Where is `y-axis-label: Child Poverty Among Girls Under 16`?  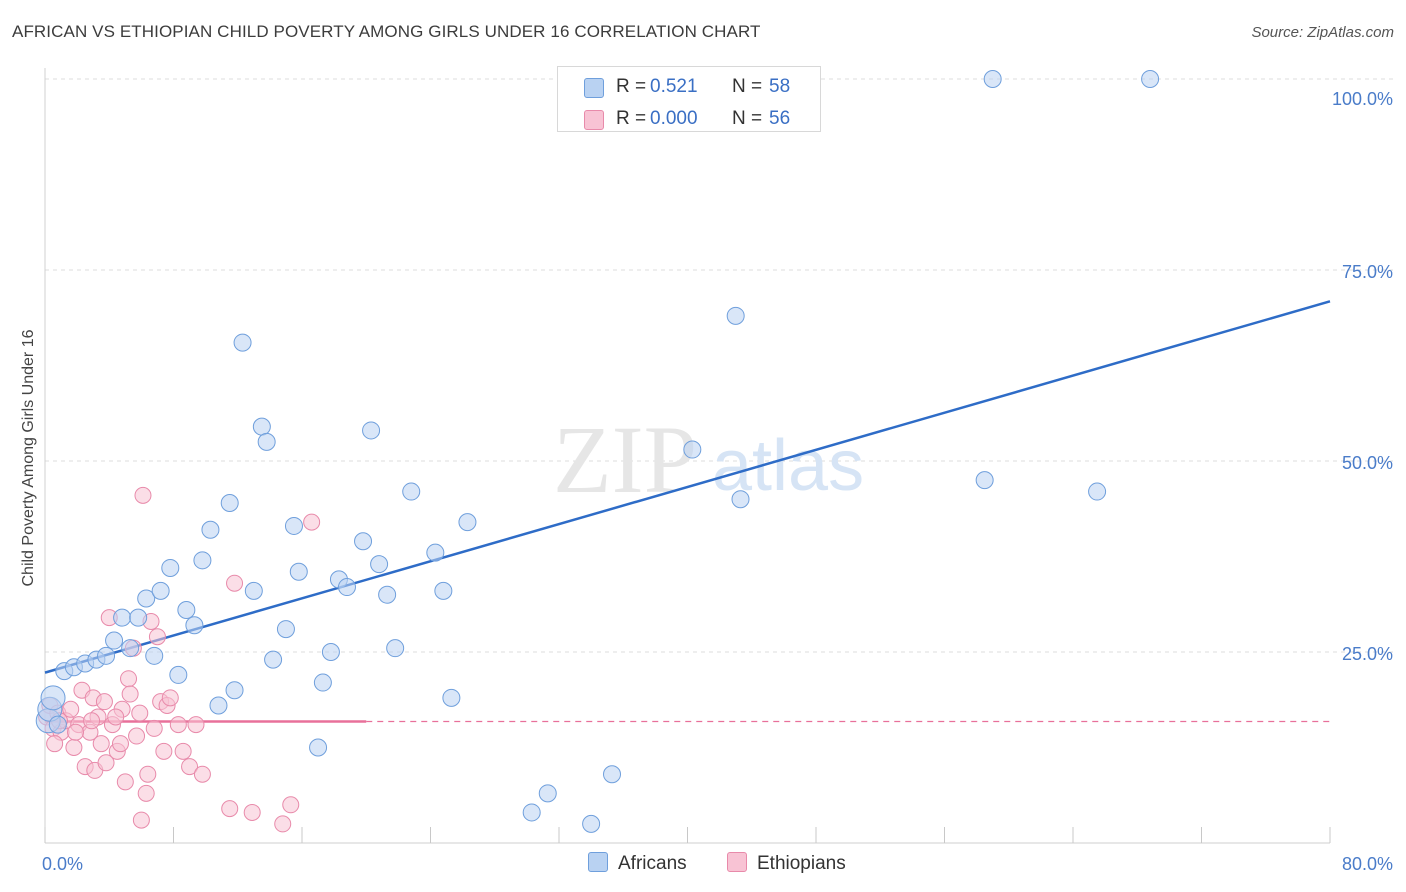
y-axis-label: Child Poverty Among Girls Under 16 is located at coordinates (28, 457).